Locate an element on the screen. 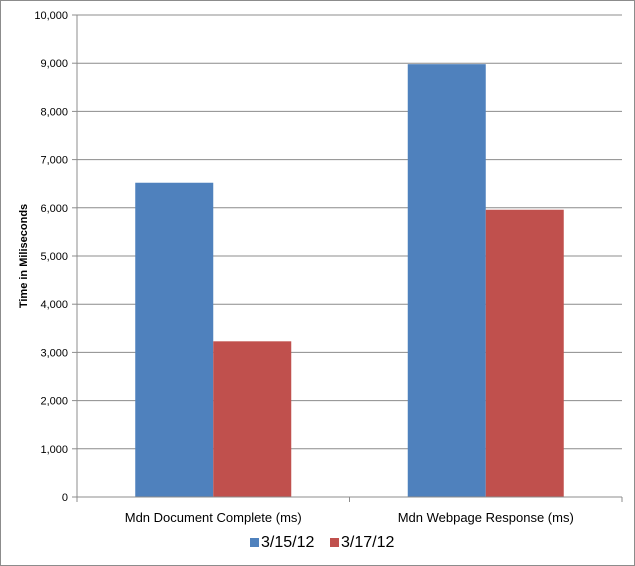 This screenshot has height=566, width=635. legend-label: 3/17/12 is located at coordinates (367, 542).